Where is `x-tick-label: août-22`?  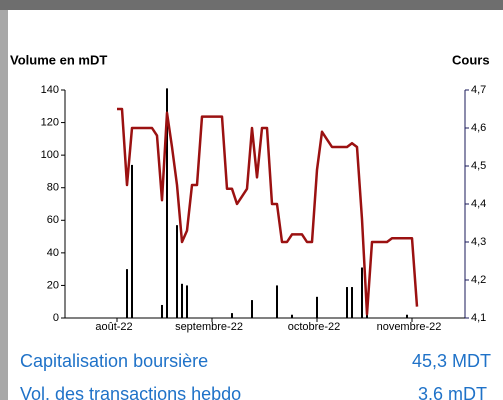
x-tick-label: août-22 is located at coordinates (113, 327).